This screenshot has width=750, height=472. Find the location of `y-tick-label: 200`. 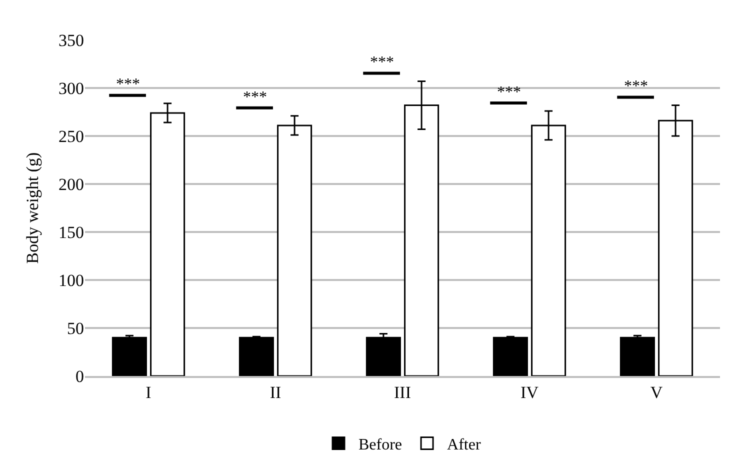

y-tick-label: 200 is located at coordinates (71, 184).